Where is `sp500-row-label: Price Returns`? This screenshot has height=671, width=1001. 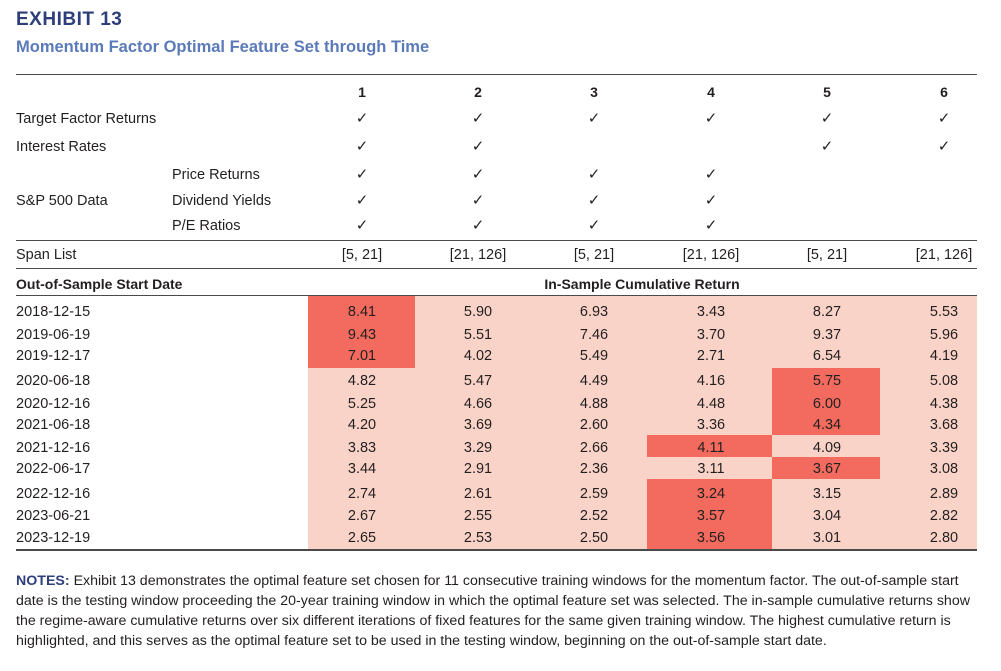
sp500-row-label: Price Returns is located at coordinates (216, 175).